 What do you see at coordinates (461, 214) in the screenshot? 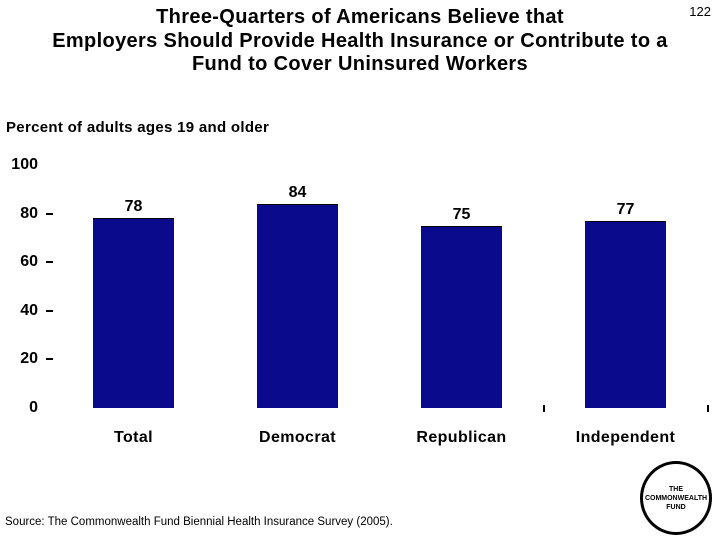
I see `bar-value-label-republican: 75` at bounding box center [461, 214].